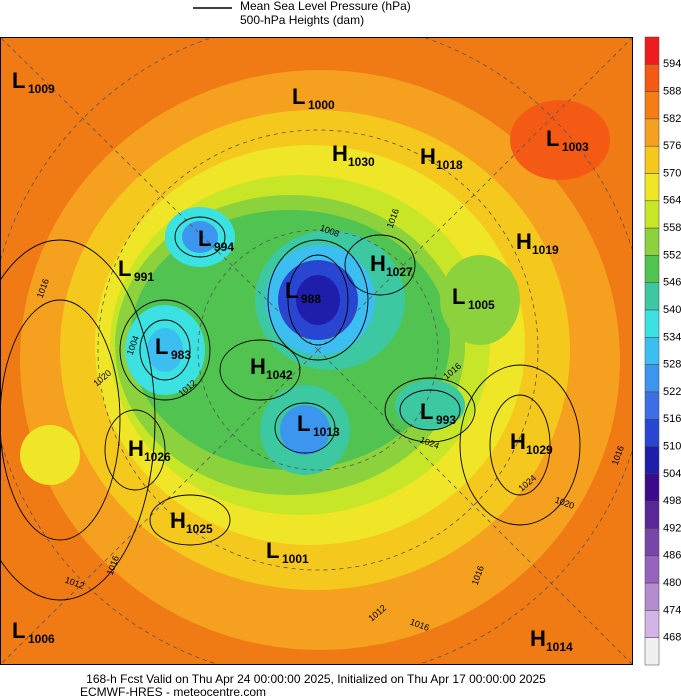  I want to click on center-value: 1018, so click(449, 165).